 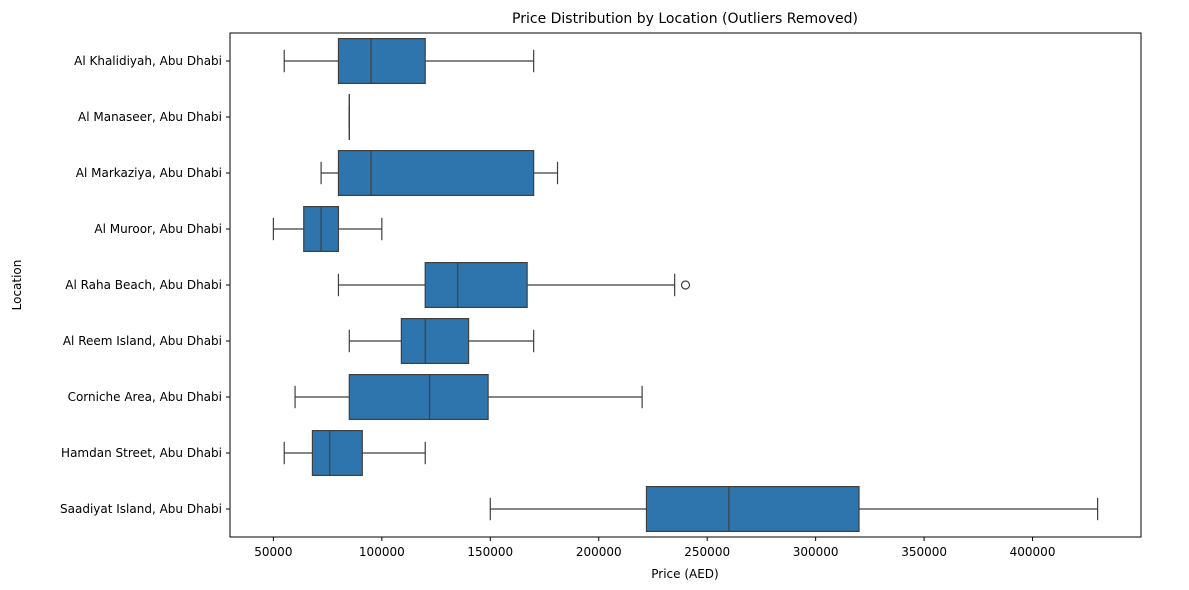 I want to click on outlier-point, so click(x=685, y=285).